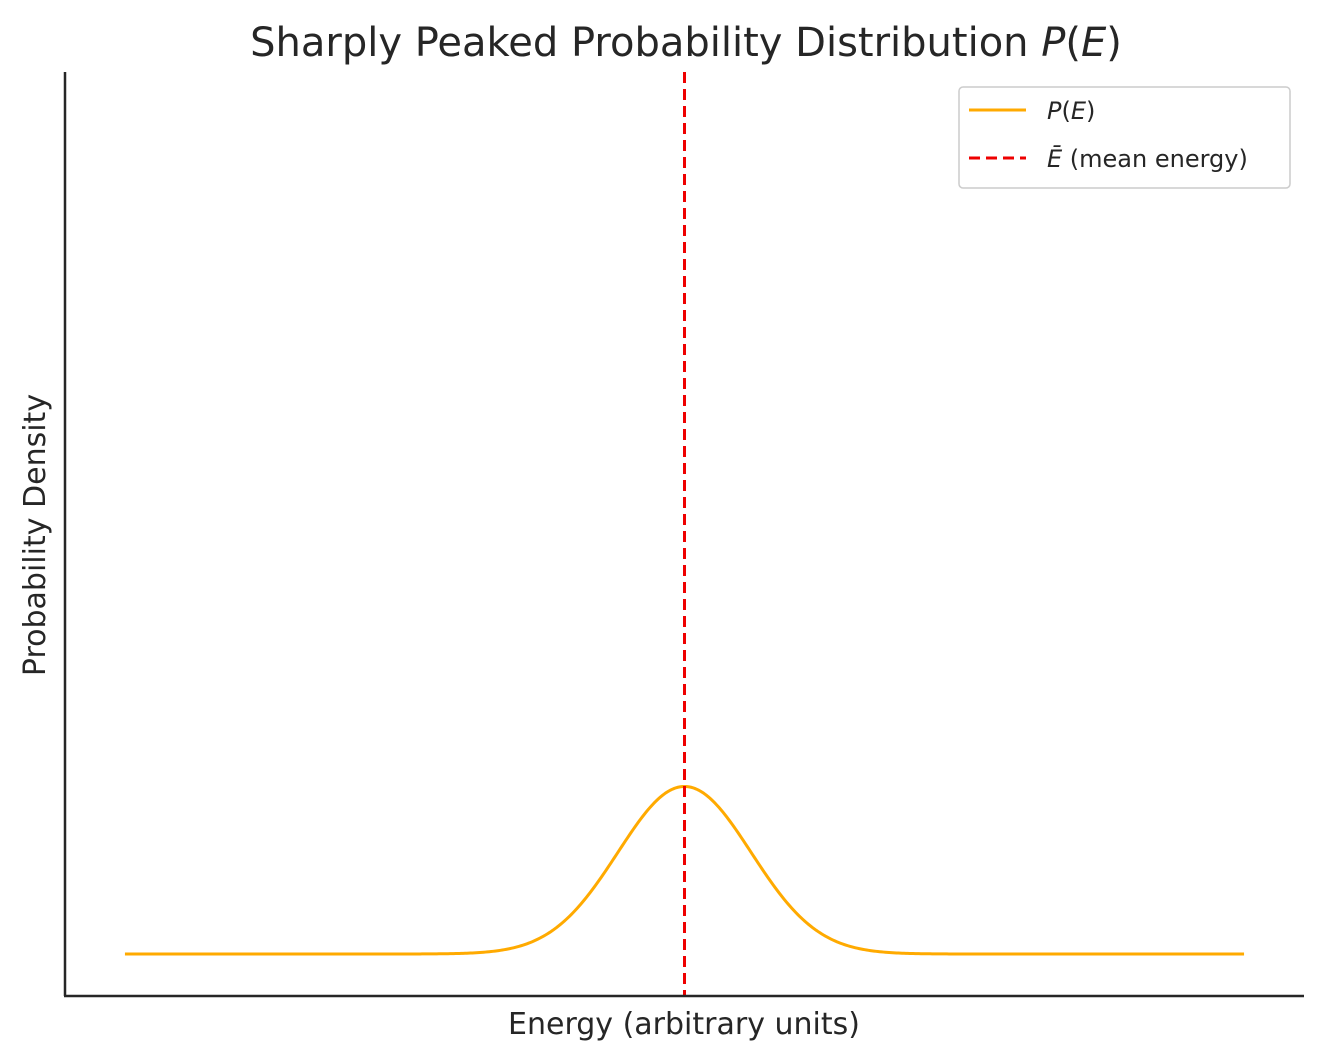 The width and height of the screenshot is (1324, 1064). What do you see at coordinates (684, 1024) in the screenshot?
I see `x-axis-label: Energy (arbitrary units)` at bounding box center [684, 1024].